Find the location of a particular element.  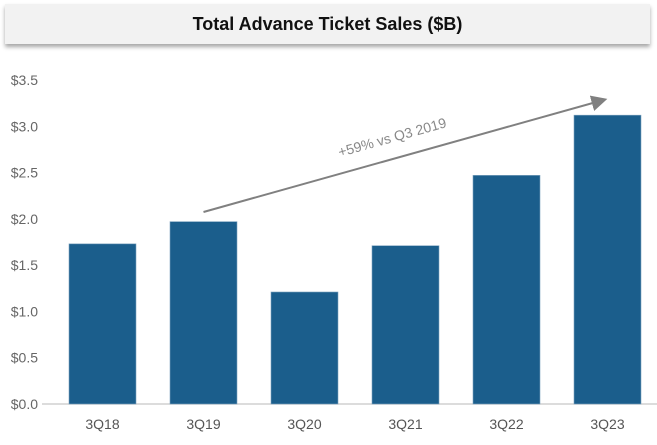

x-tick-label: 3Q21 is located at coordinates (405, 424).